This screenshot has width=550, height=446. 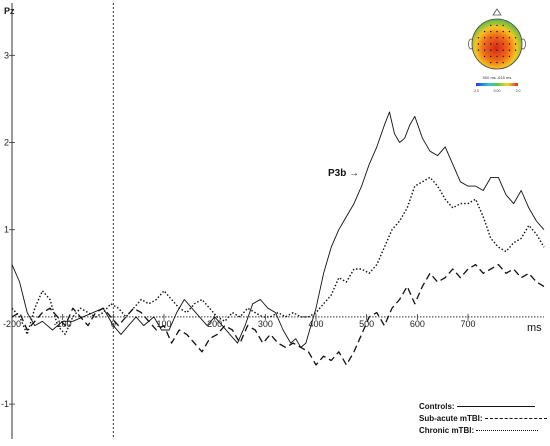 I want to click on channel-label: Pz, so click(x=9, y=11).